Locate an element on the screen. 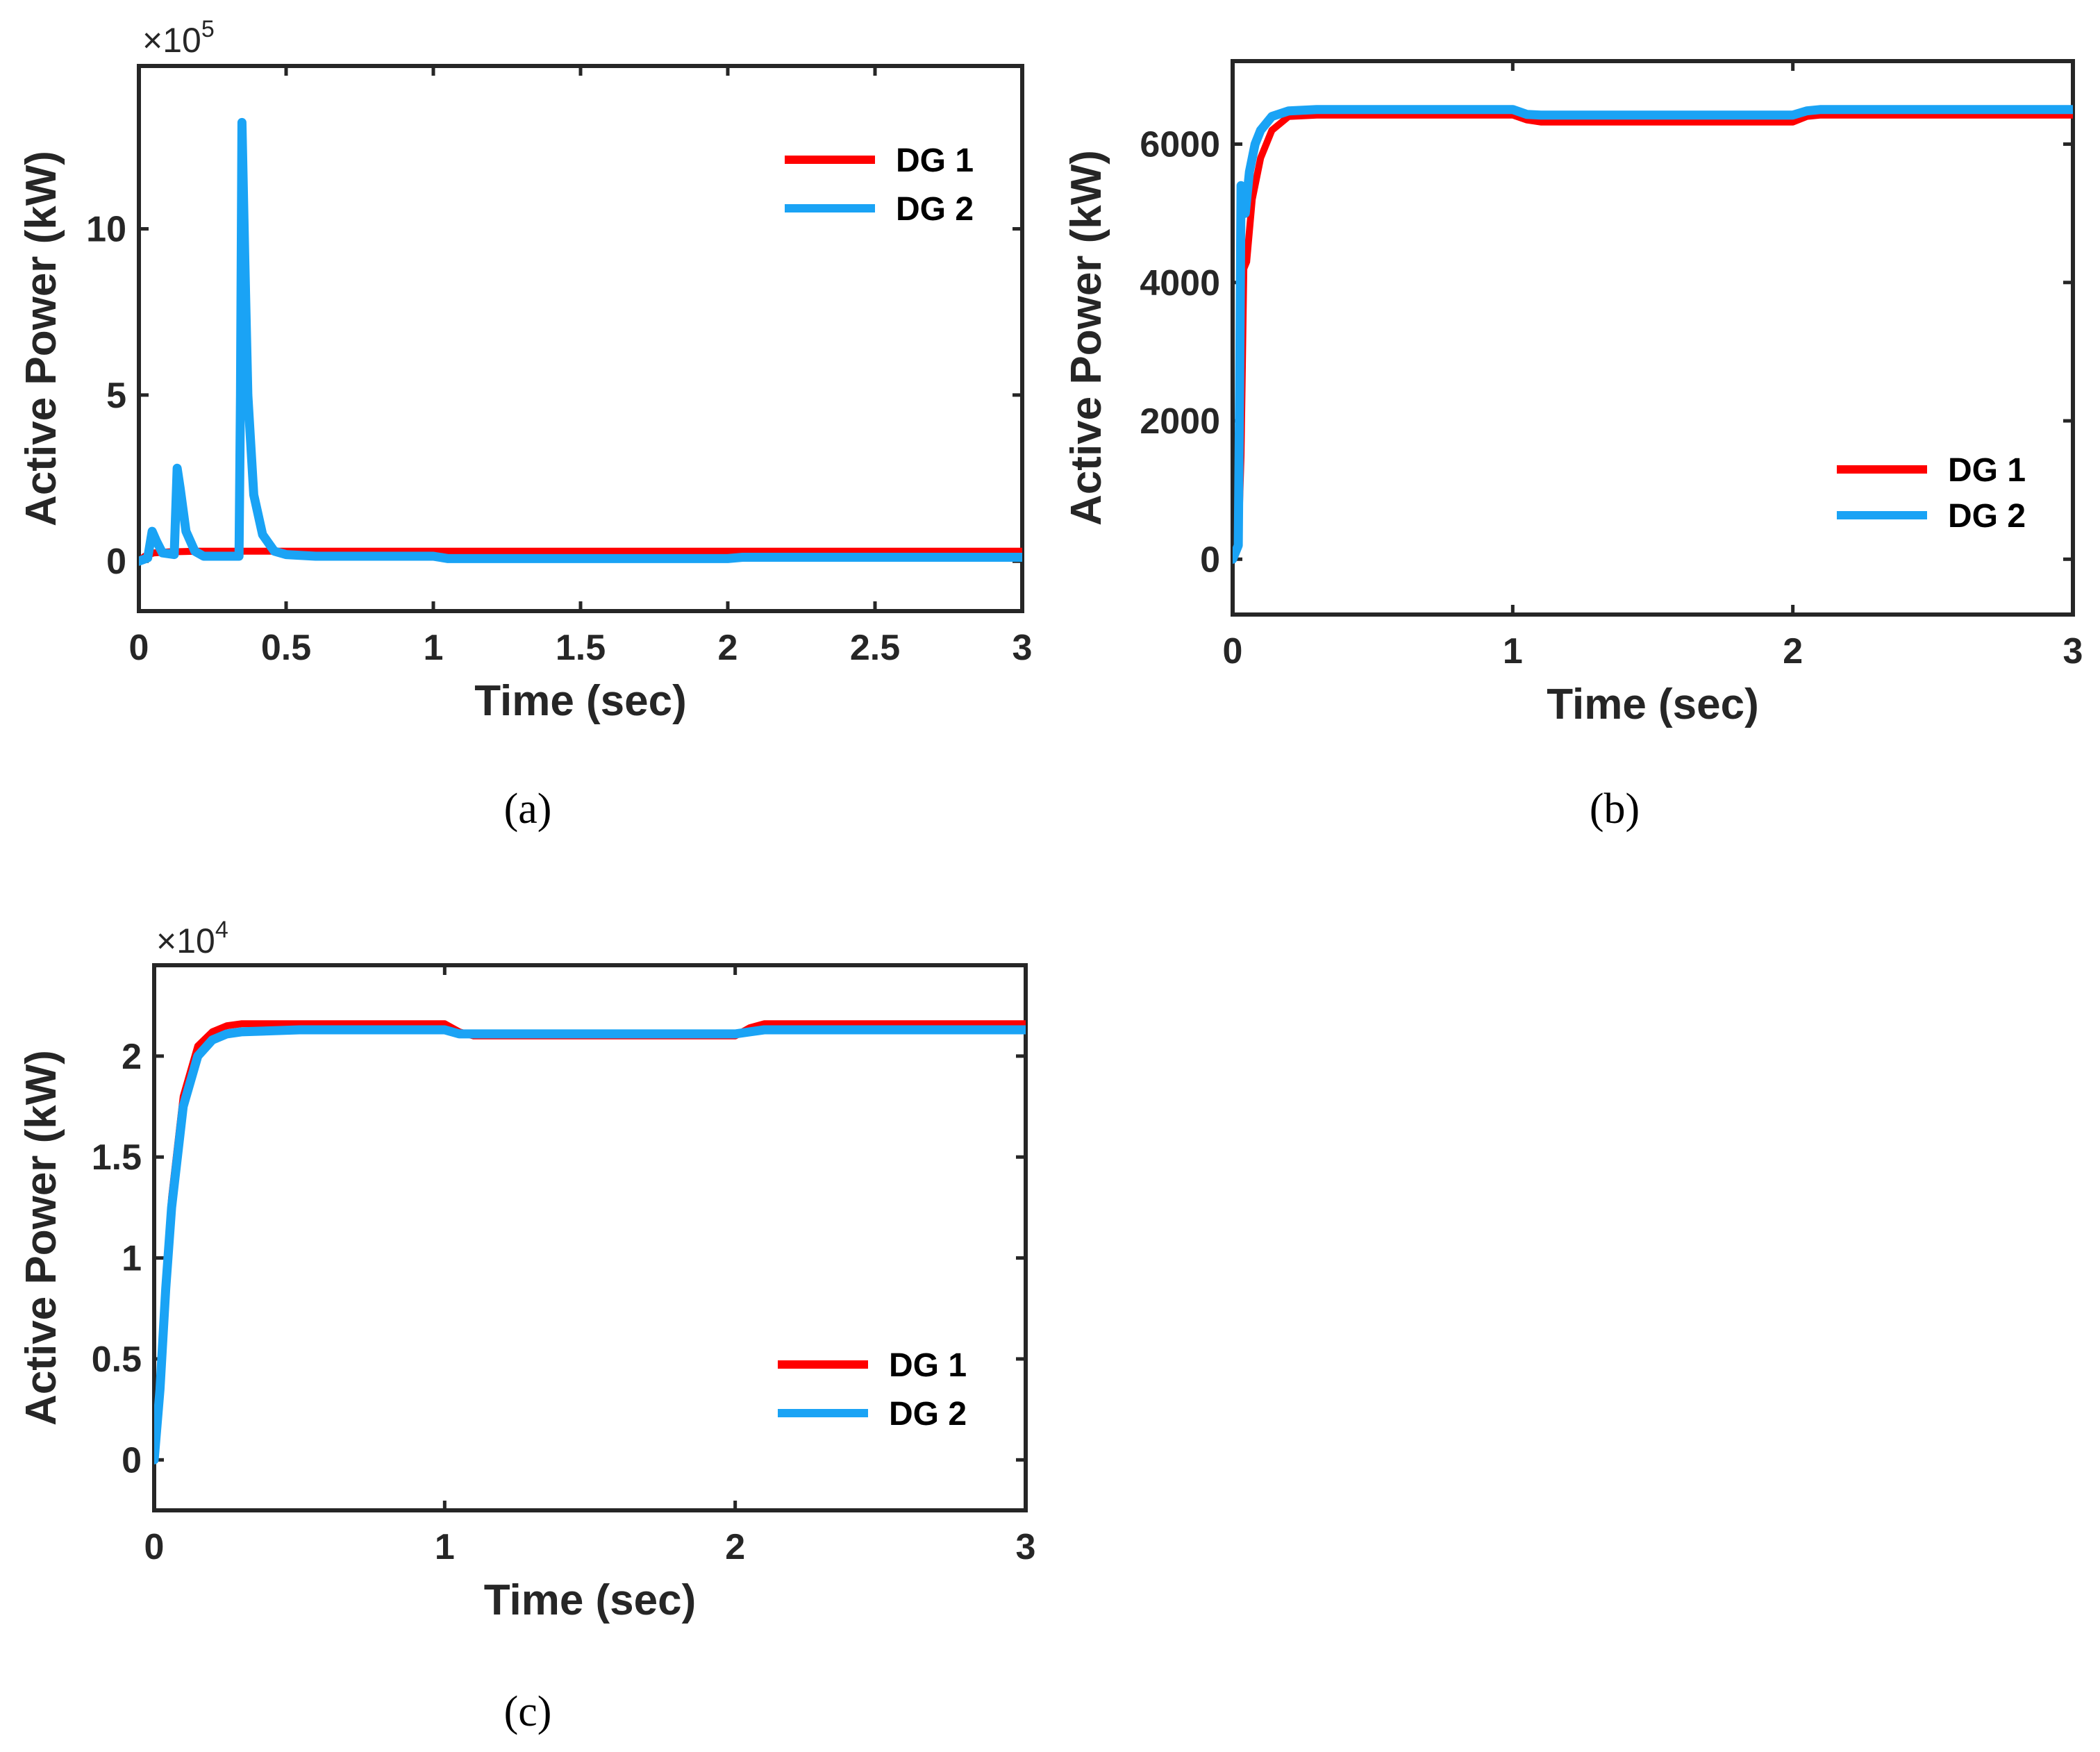 This screenshot has width=2100, height=1752. y-axis-multiplier: ×10⁴ is located at coordinates (192, 938).